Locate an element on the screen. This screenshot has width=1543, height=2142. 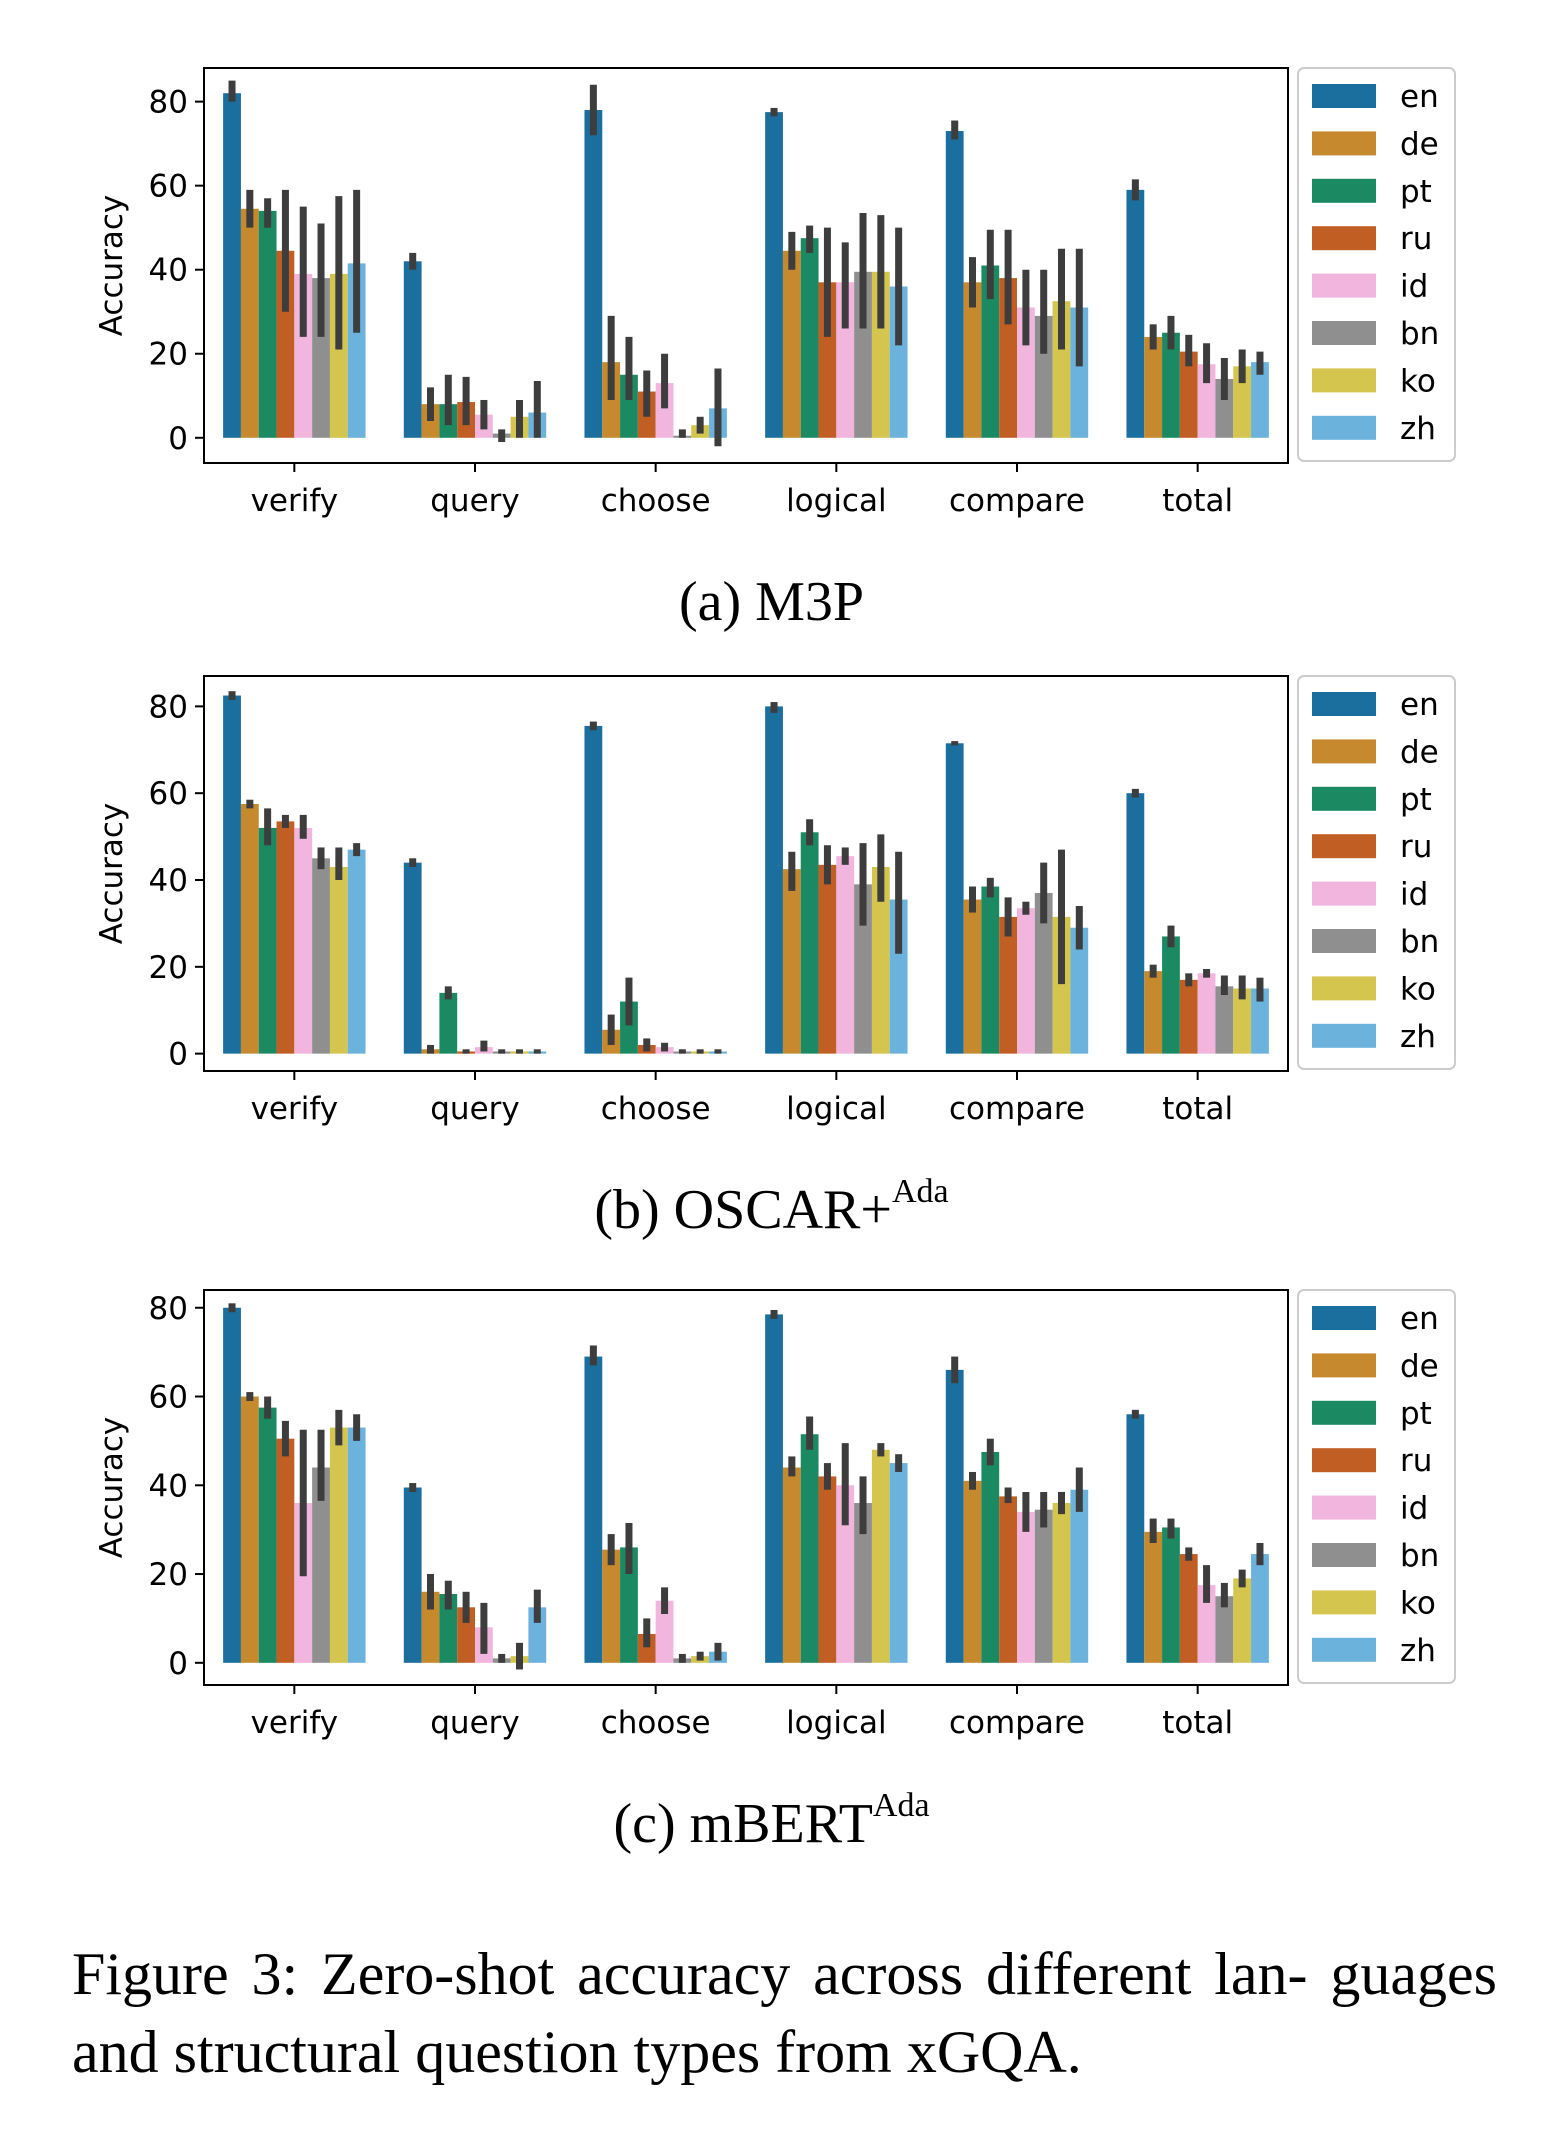
panel-caption-sup: Ada is located at coordinates (920, 1191).